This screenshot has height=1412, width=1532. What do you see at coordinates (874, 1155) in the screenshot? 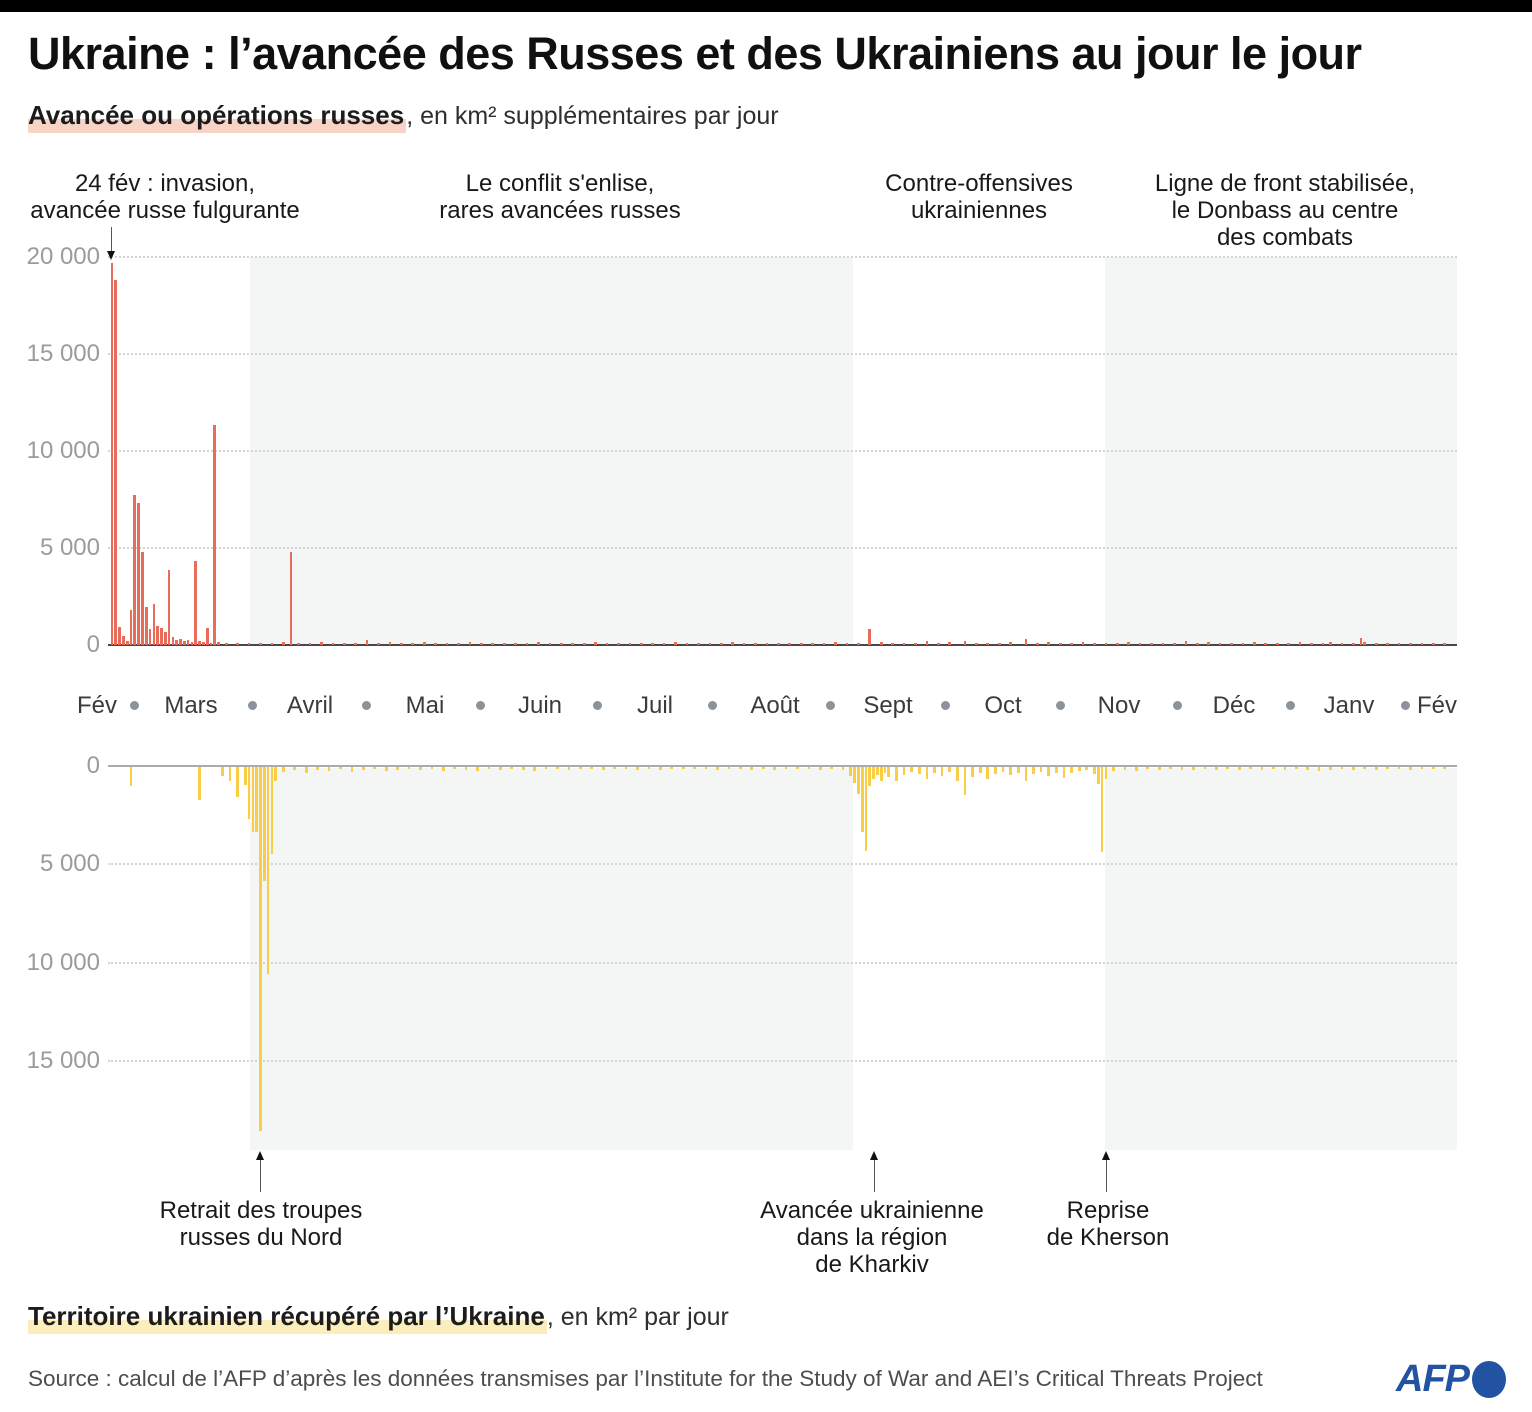
I see `annotation-arrow-head` at bounding box center [874, 1155].